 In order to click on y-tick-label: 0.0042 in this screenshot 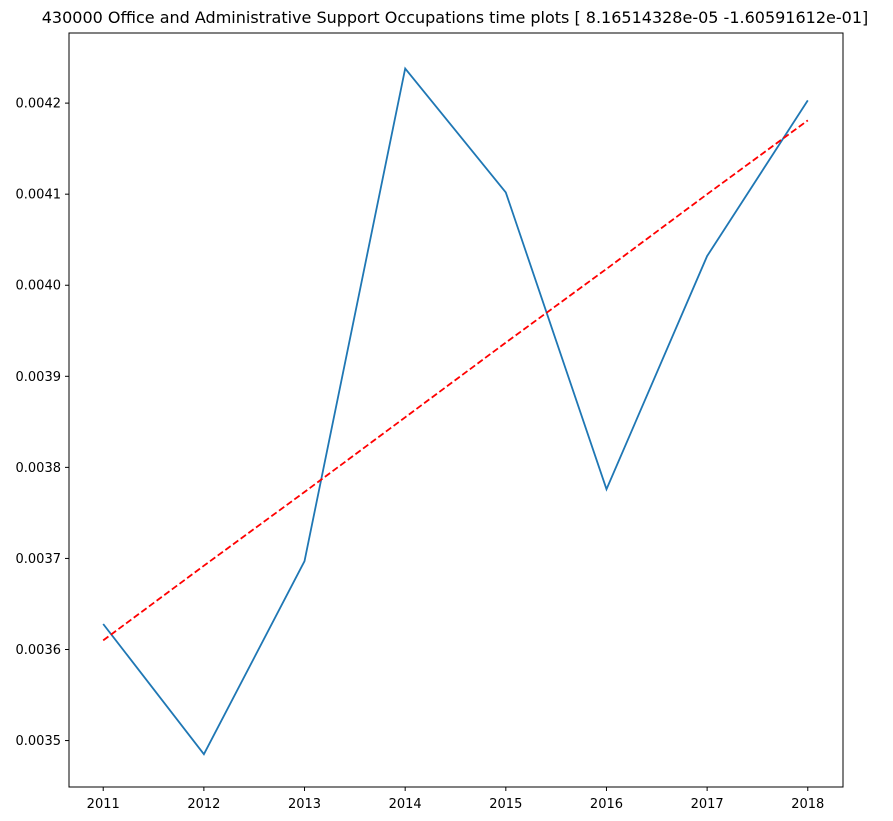, I will do `click(39, 104)`.